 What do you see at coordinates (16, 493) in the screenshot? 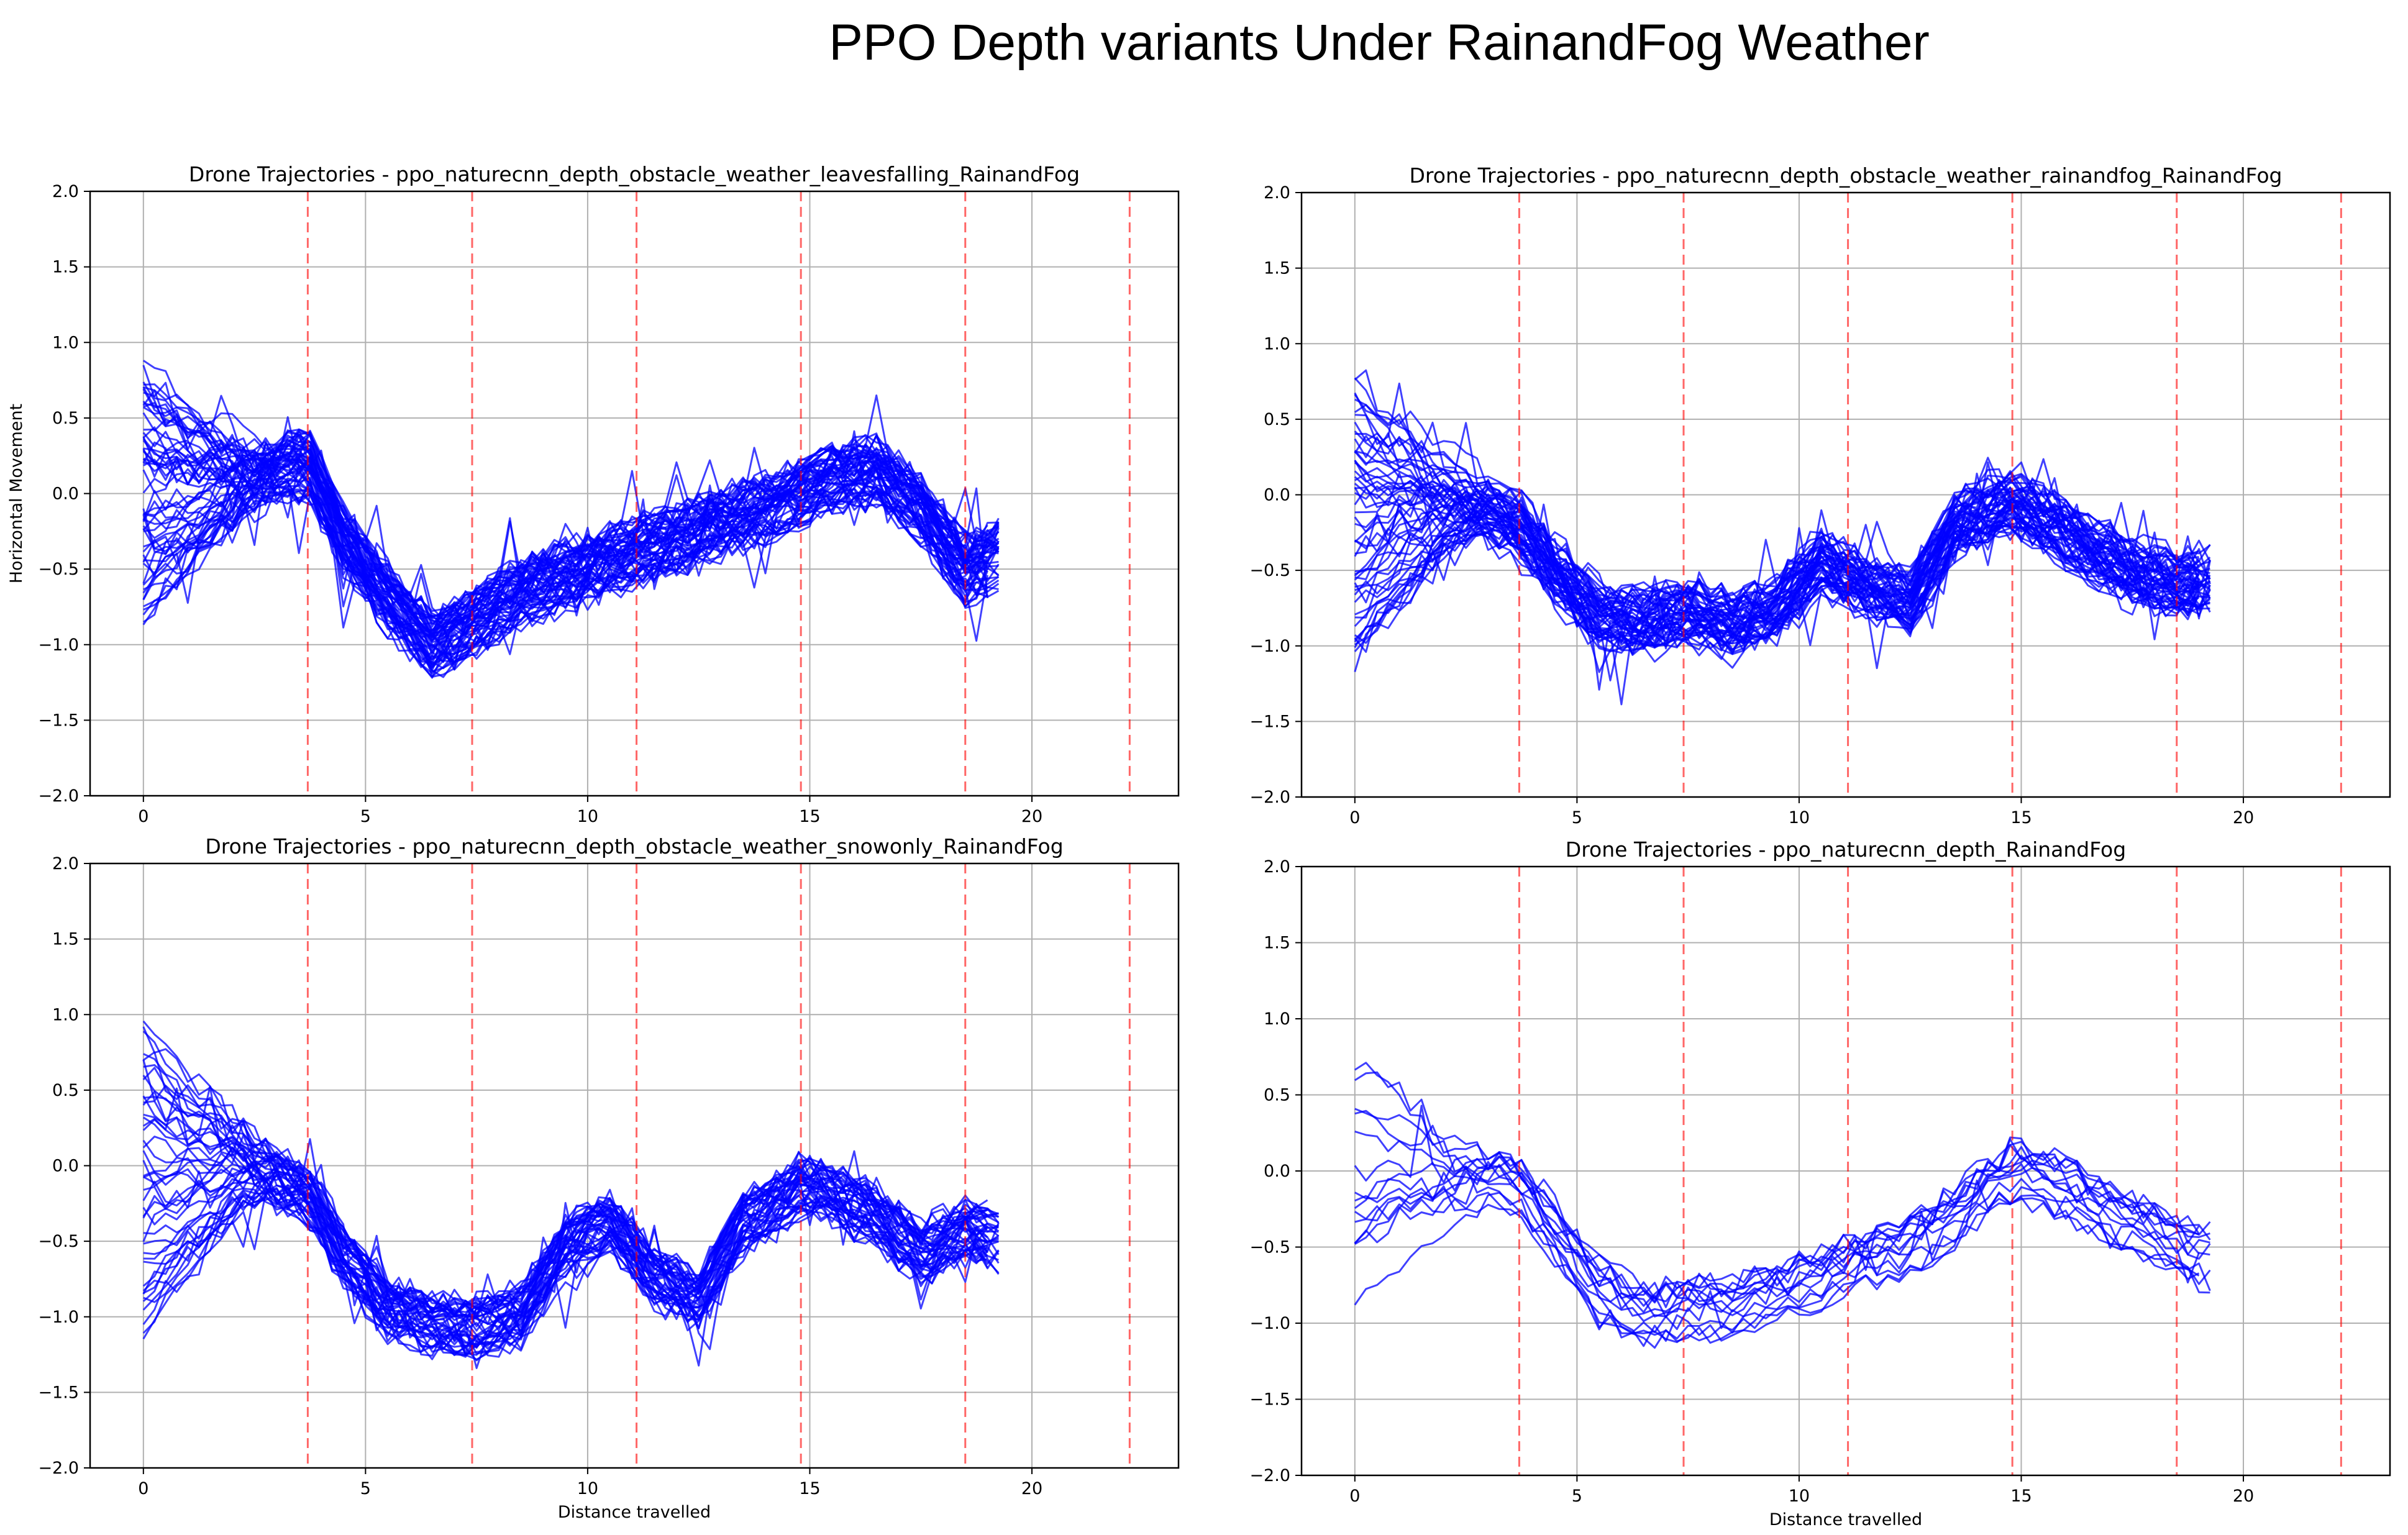
I see `y-axis-label: Horizontal Movement` at bounding box center [16, 493].